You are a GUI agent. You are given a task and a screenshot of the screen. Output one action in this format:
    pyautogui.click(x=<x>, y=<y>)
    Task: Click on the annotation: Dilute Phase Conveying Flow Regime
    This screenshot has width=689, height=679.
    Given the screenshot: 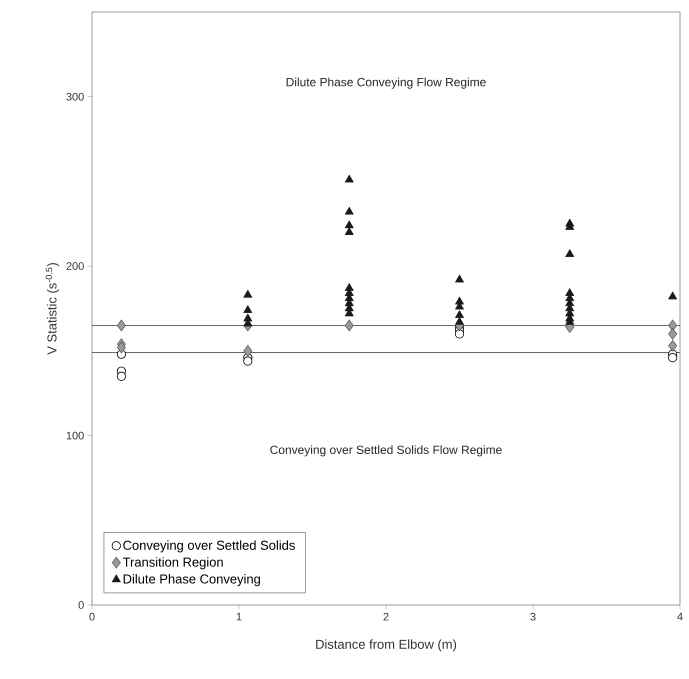 What is the action you would take?
    pyautogui.click(x=386, y=83)
    